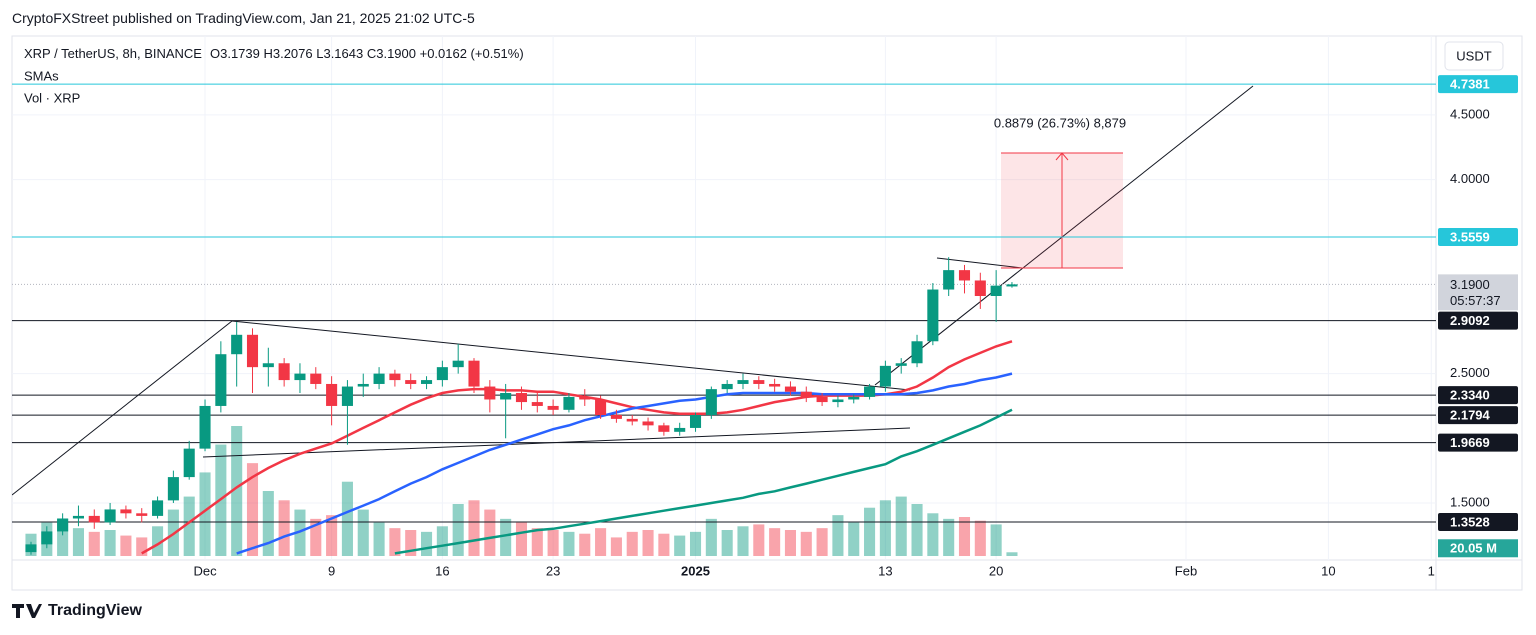 This screenshot has width=1536, height=635. I want to click on x-tick-label: 10, so click(1328, 570).